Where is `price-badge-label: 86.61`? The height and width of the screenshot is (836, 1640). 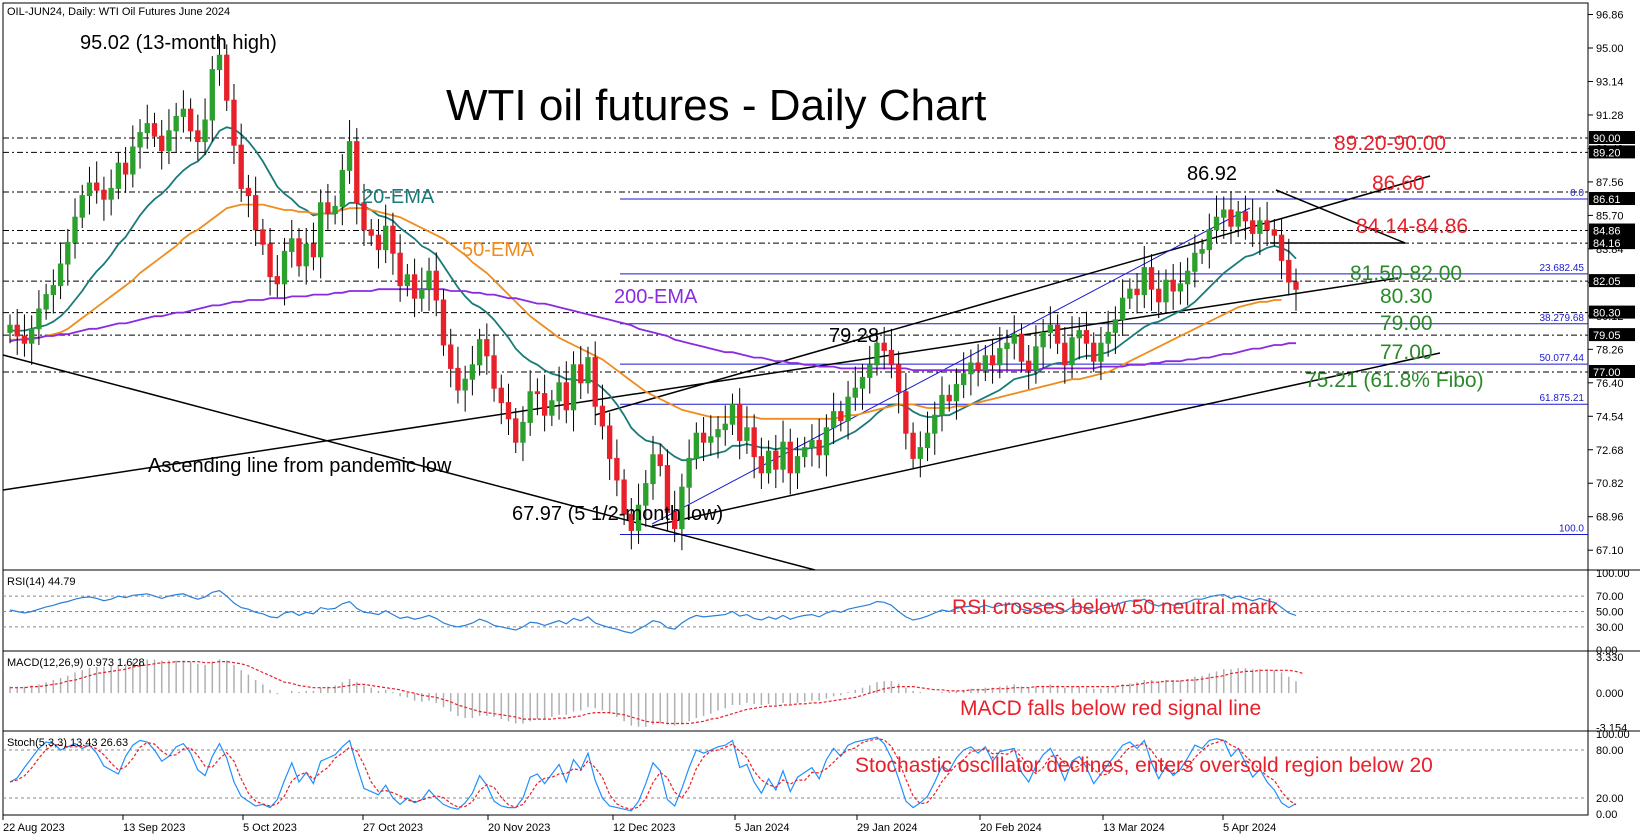 price-badge-label: 86.61 is located at coordinates (1607, 200).